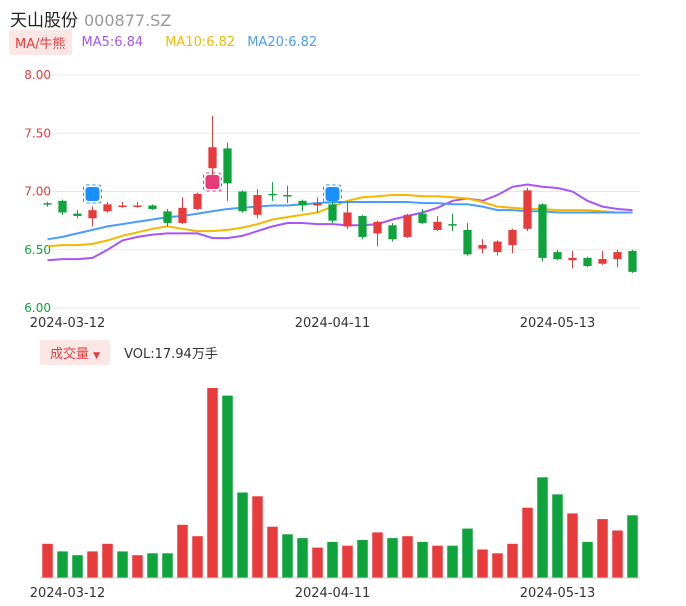 This screenshot has width=686, height=606. I want to click on price-tick-label: 8.00, so click(37, 75).